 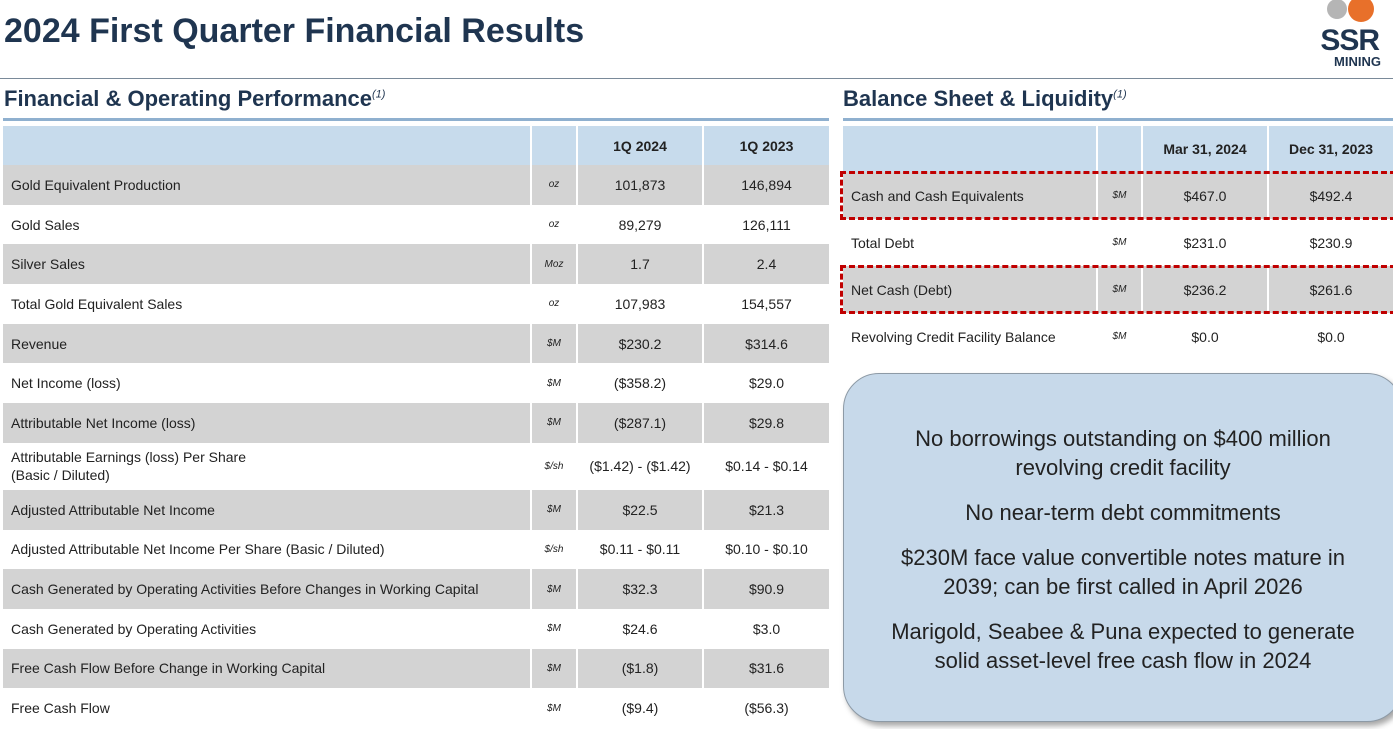 I want to click on callout-text: No near-term debt commitments, so click(x=1123, y=512).